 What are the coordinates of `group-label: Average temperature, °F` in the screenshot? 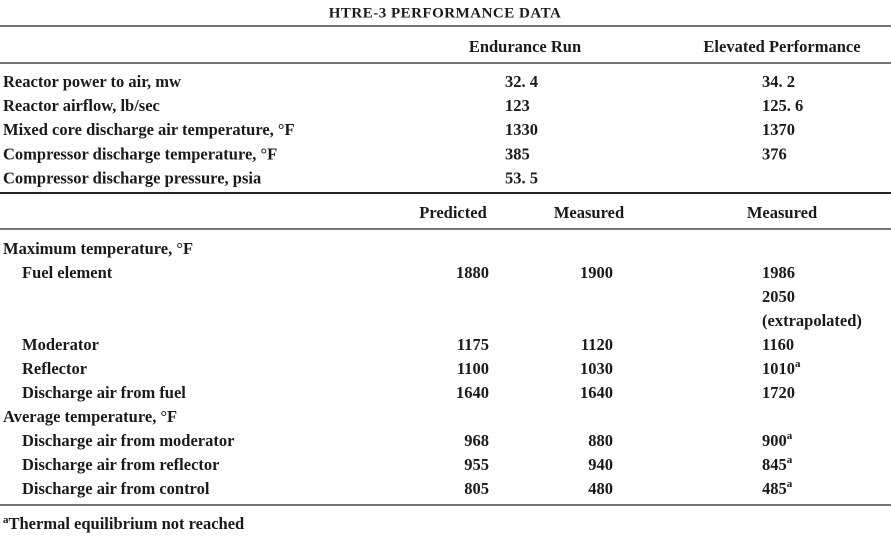 It's located at (90, 416).